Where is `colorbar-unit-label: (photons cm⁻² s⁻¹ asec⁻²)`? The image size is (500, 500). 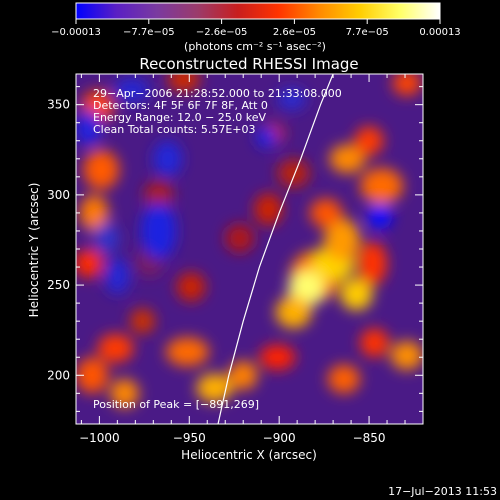 colorbar-unit-label: (photons cm⁻² s⁻¹ asec⁻²) is located at coordinates (255, 46).